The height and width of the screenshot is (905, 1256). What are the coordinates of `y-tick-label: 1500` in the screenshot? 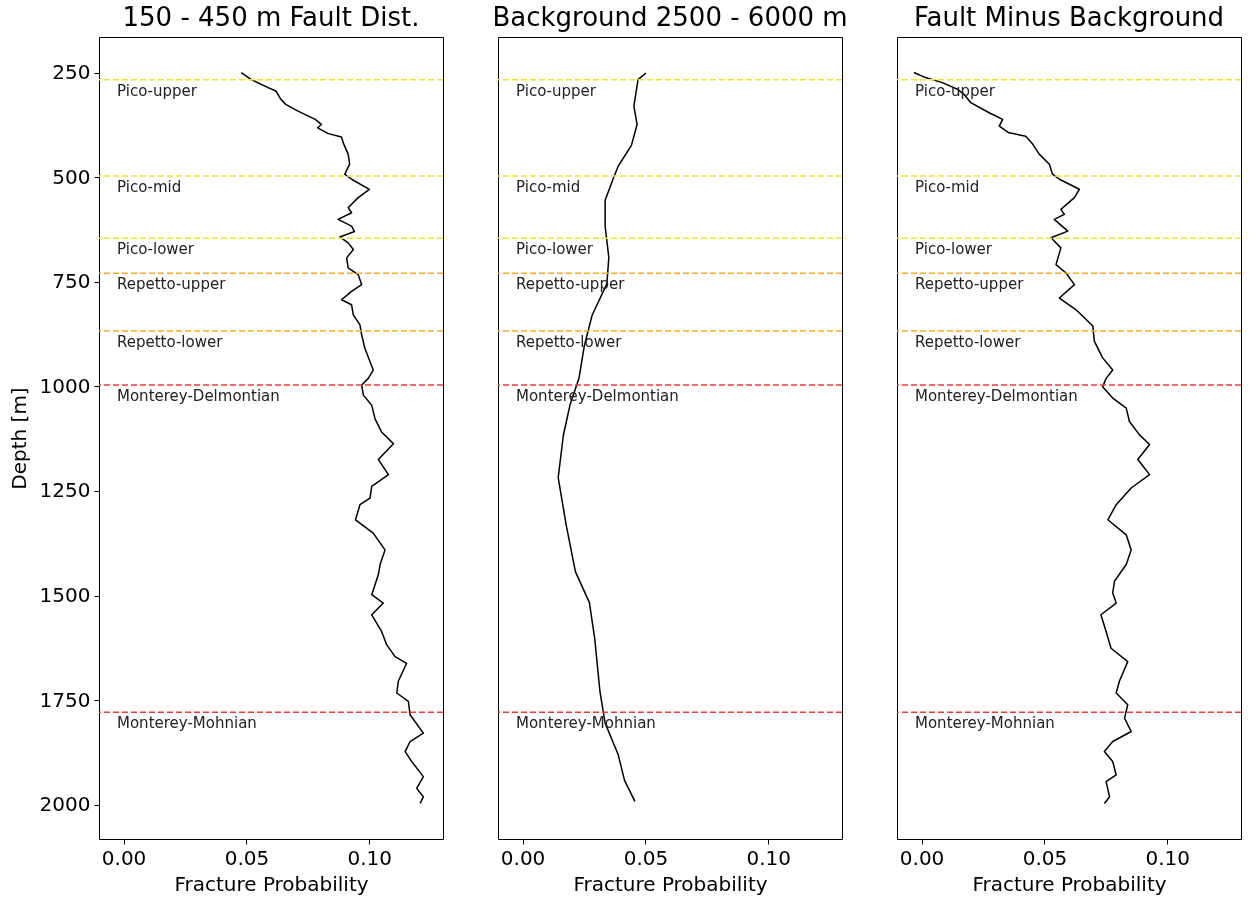 It's located at (65, 595).